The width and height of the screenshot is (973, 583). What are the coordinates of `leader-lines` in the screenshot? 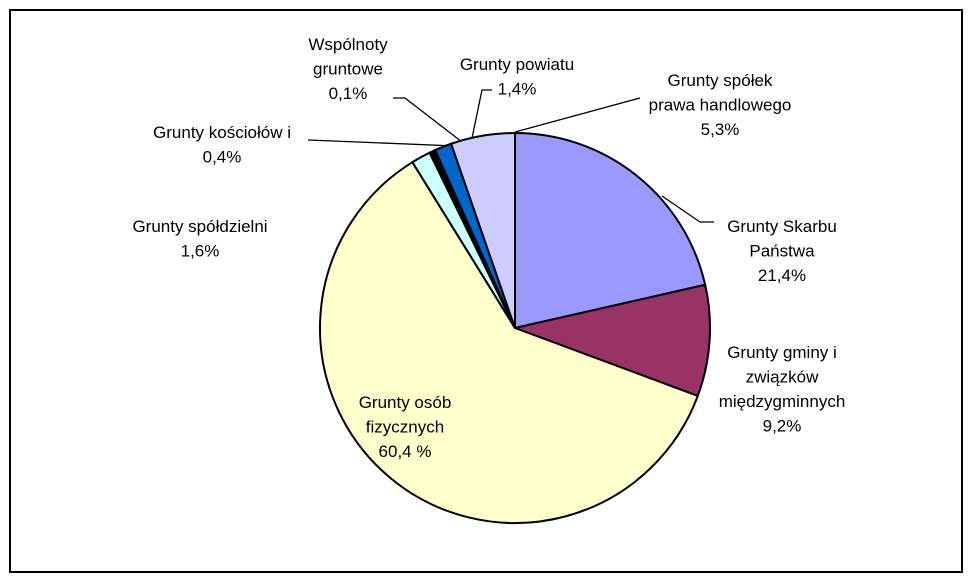 It's located at (510, 156).